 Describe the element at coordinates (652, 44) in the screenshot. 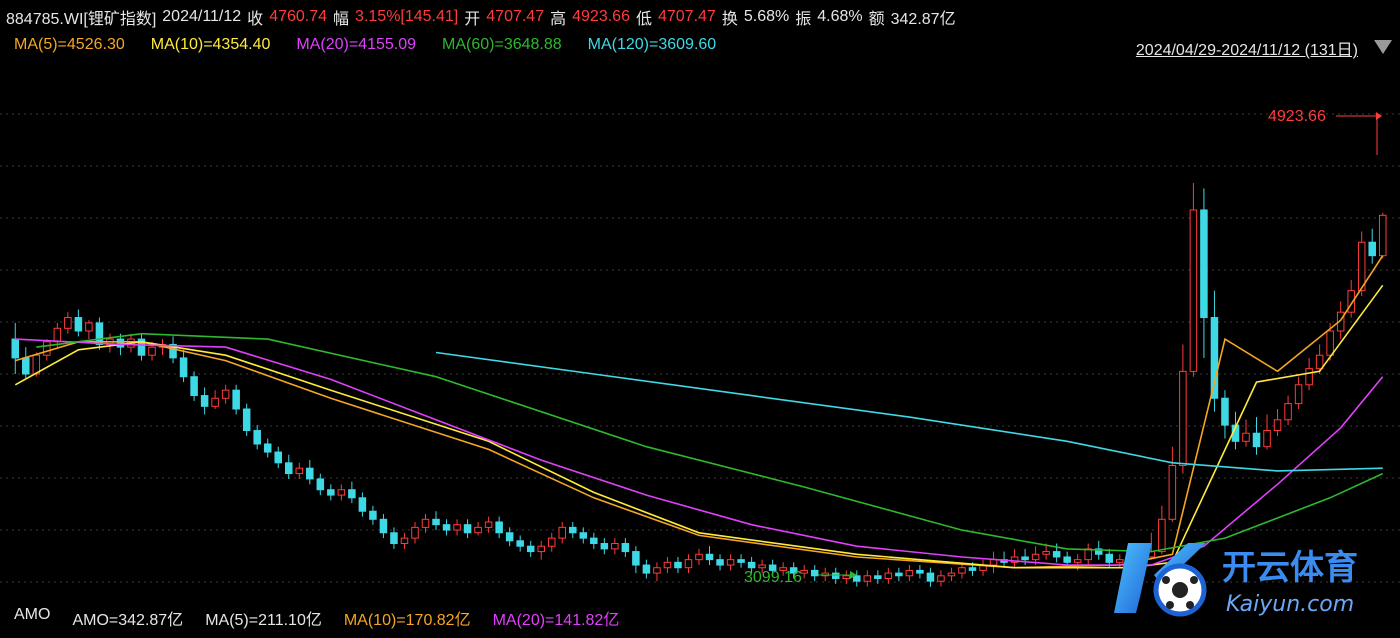

I see `ma120-legend: MA(120)=3609.60` at that location.